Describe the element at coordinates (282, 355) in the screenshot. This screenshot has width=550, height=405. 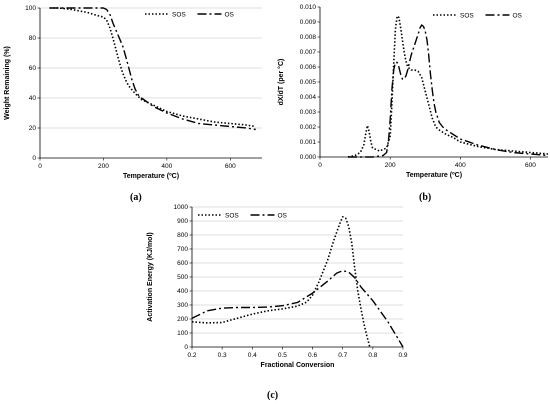
I see `x-tick-label: 0.5` at that location.